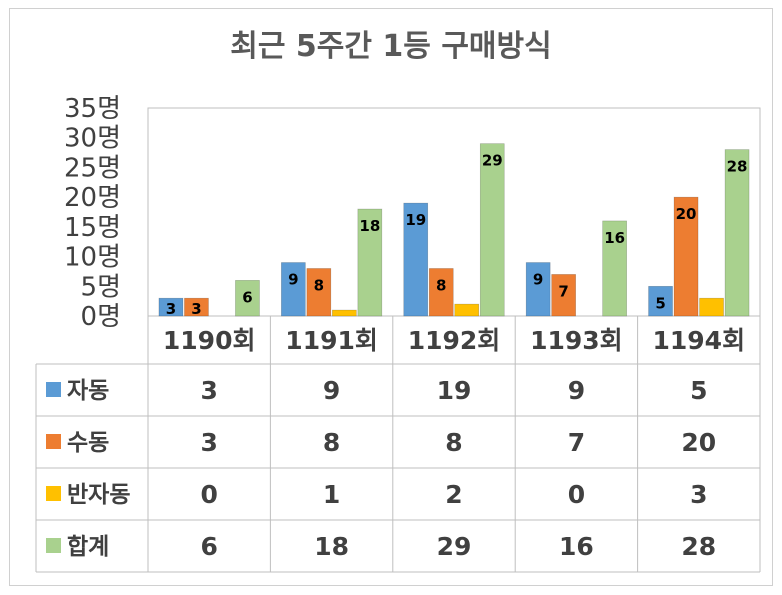 Image resolution: width=782 pixels, height=595 pixels. What do you see at coordinates (53, 441) in the screenshot?
I see `legend-key-수동` at bounding box center [53, 441].